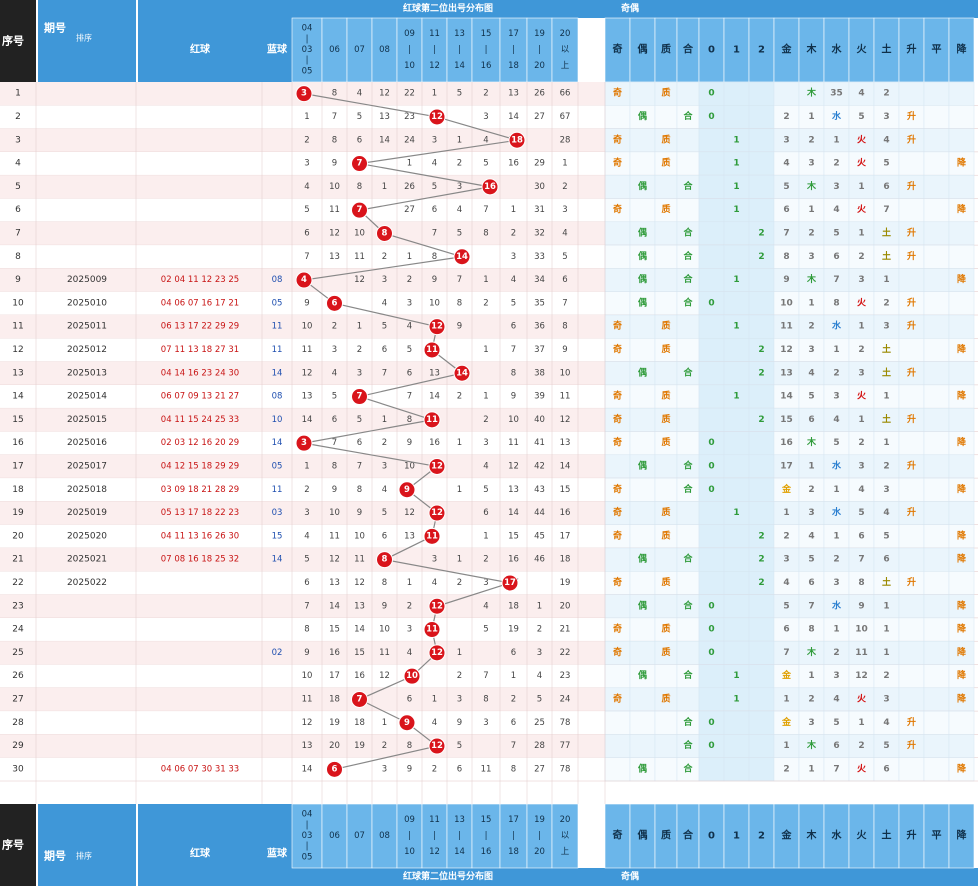 This screenshot has height=886, width=978. What do you see at coordinates (277, 653) in the screenshot?
I see `blue-number-cell: 02` at bounding box center [277, 653].